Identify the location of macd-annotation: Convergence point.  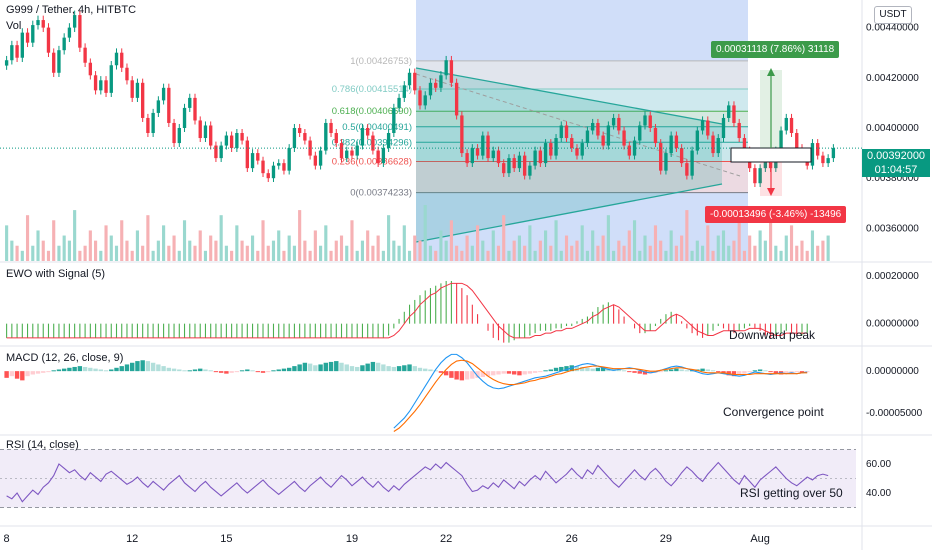
(773, 412).